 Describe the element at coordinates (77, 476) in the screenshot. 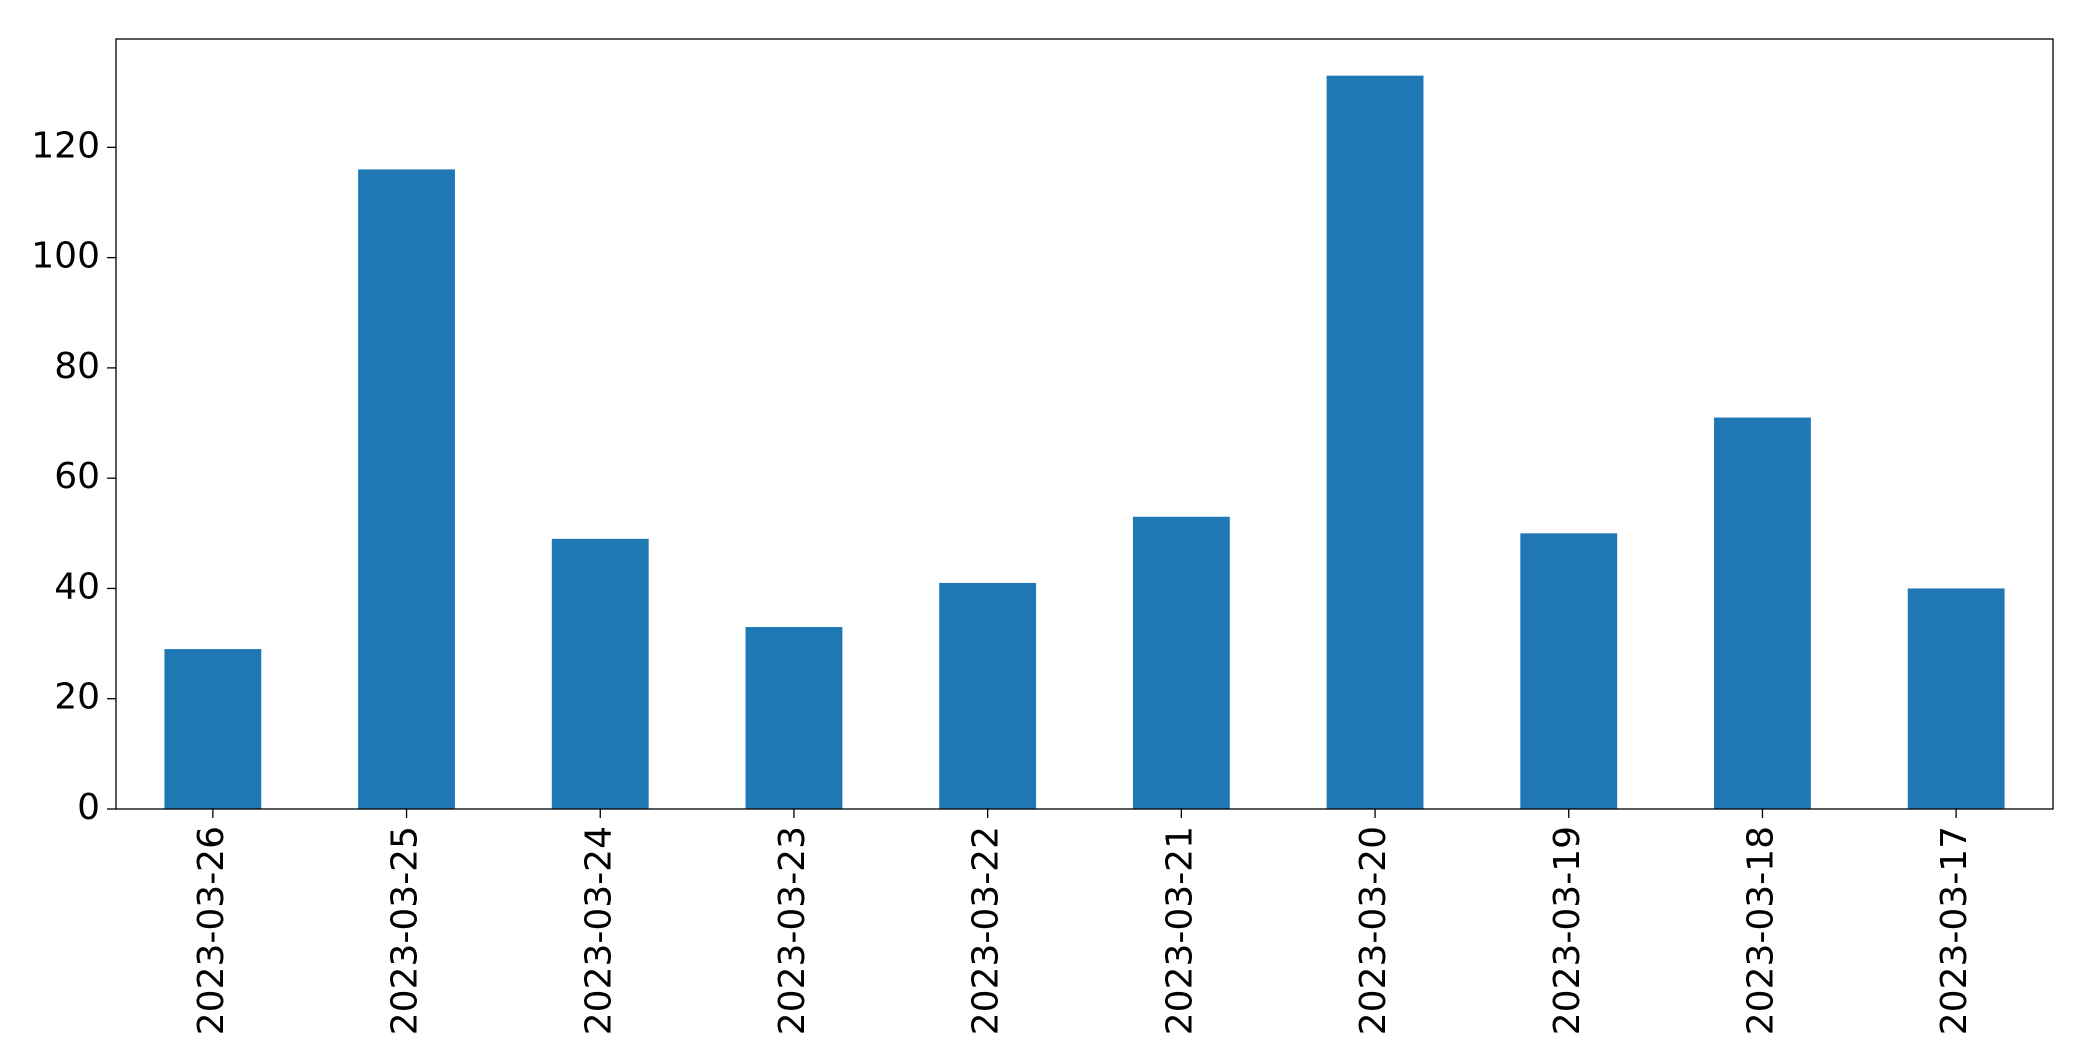

I see `y-tick-label: 60` at that location.